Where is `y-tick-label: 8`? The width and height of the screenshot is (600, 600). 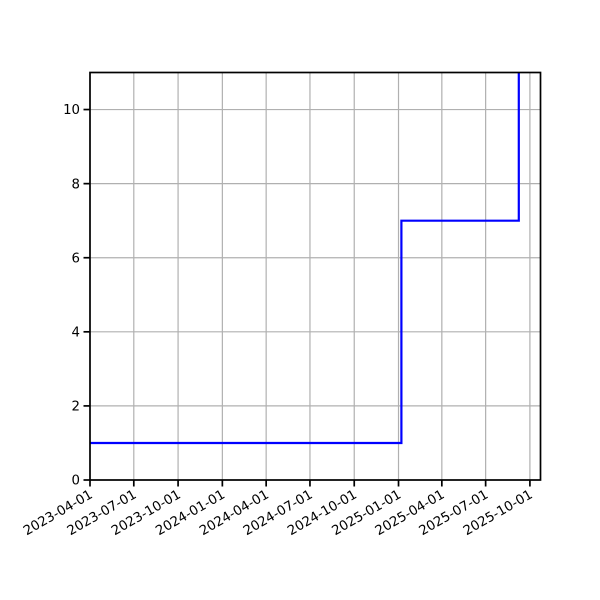 y-tick-label: 8 is located at coordinates (76, 184).